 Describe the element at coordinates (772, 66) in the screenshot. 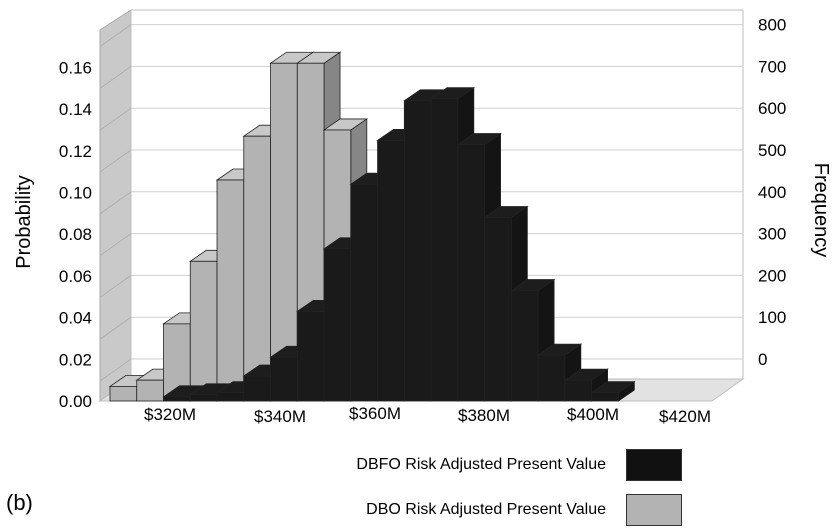

I see `right-tick-label: 700` at that location.